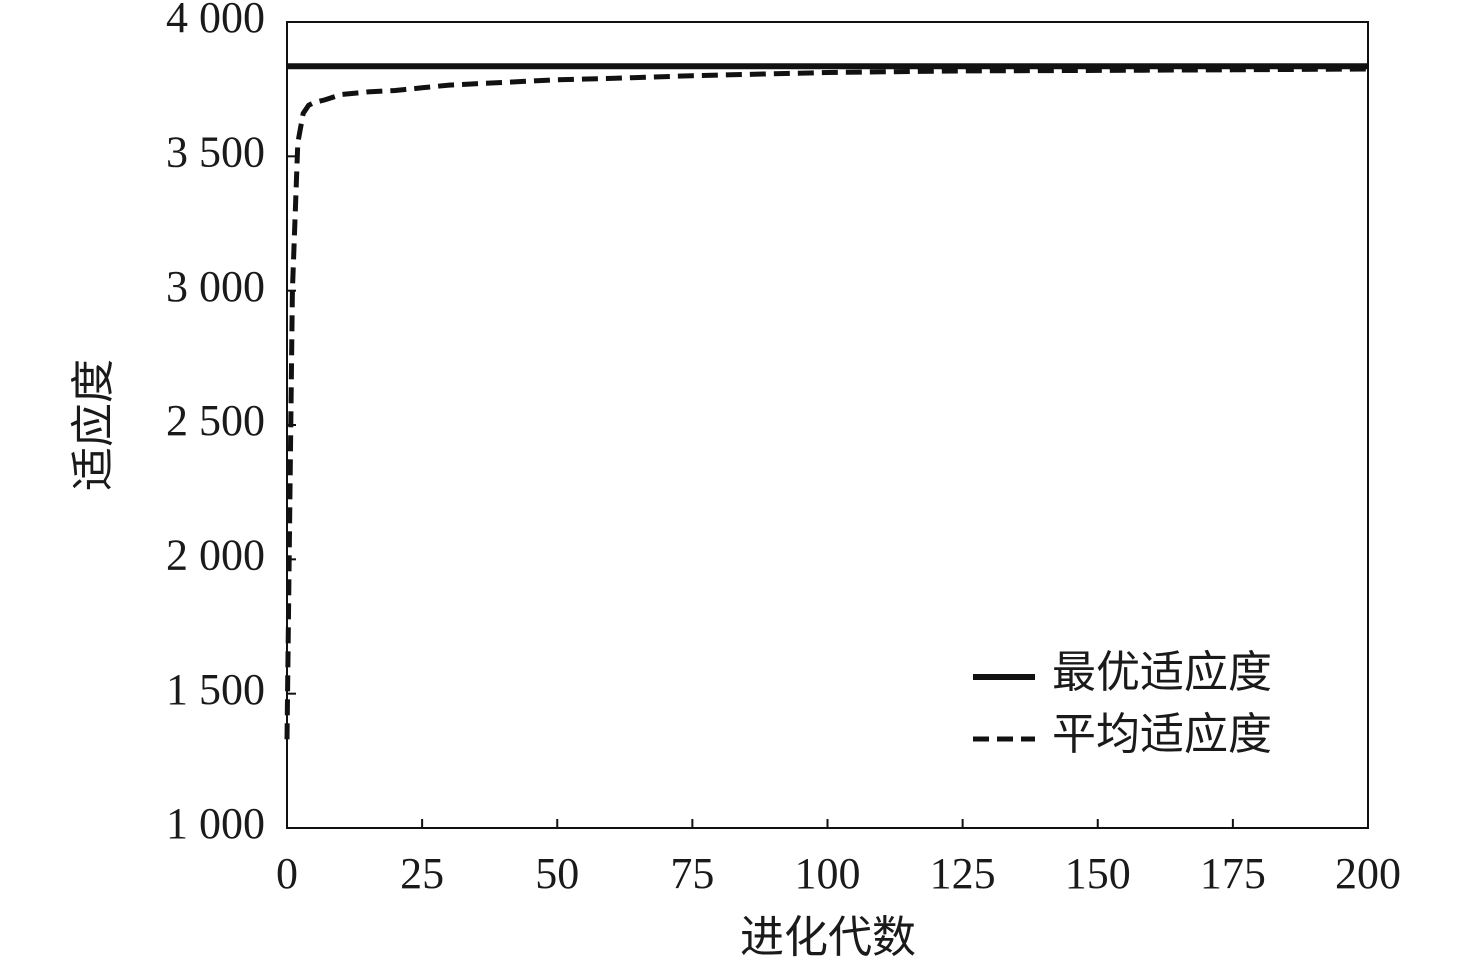 This screenshot has height=978, width=1476. Describe the element at coordinates (963, 873) in the screenshot. I see `x-tick-label: 125` at that location.